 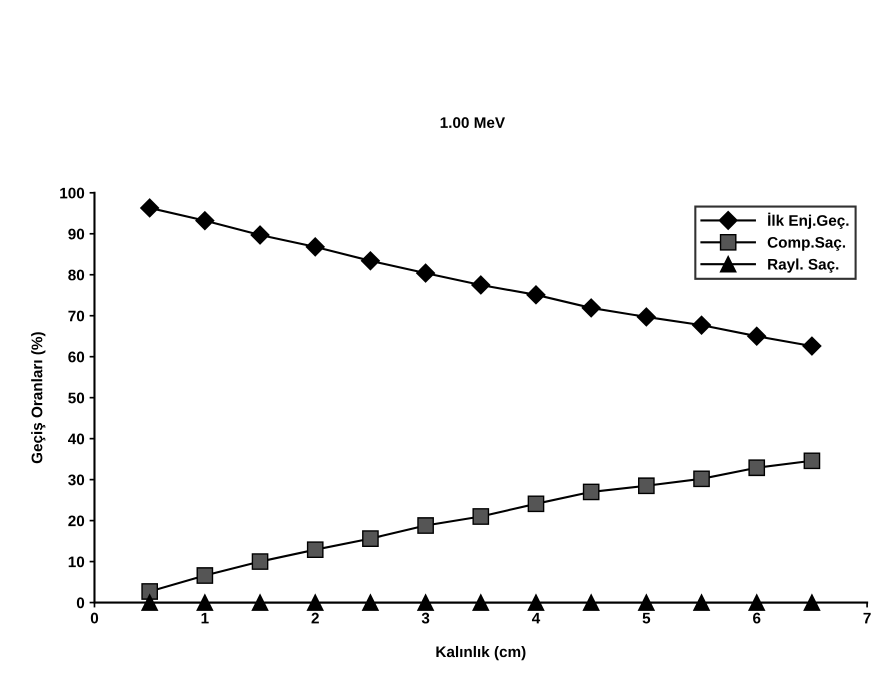 I want to click on y-tick-label: 70, so click(x=76, y=316).